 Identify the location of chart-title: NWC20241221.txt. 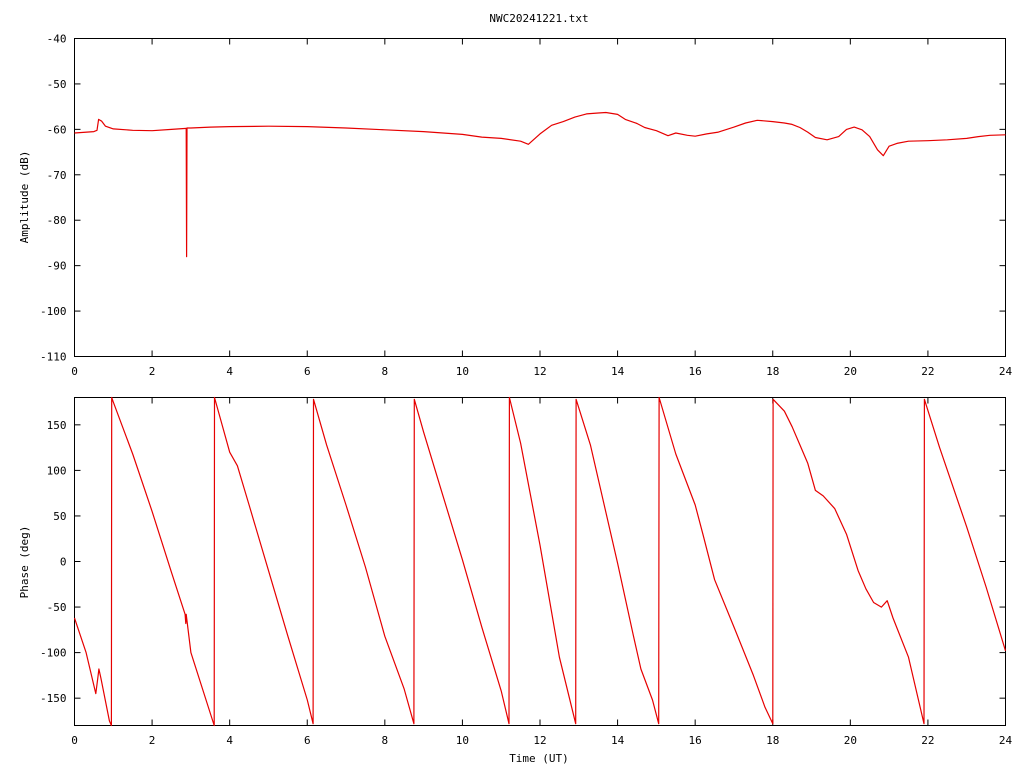
(538, 18).